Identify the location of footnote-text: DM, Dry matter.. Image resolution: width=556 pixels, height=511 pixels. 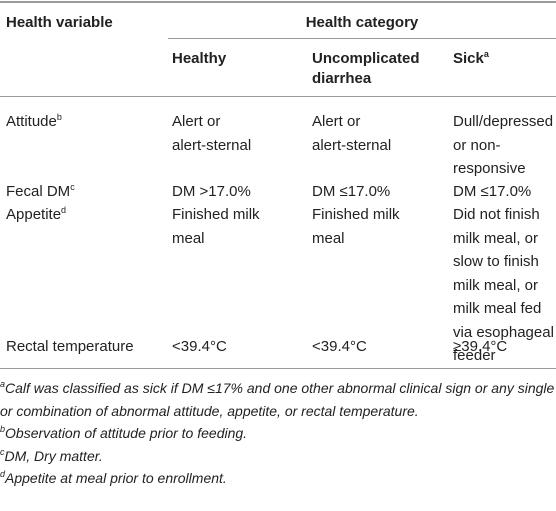
(53, 455).